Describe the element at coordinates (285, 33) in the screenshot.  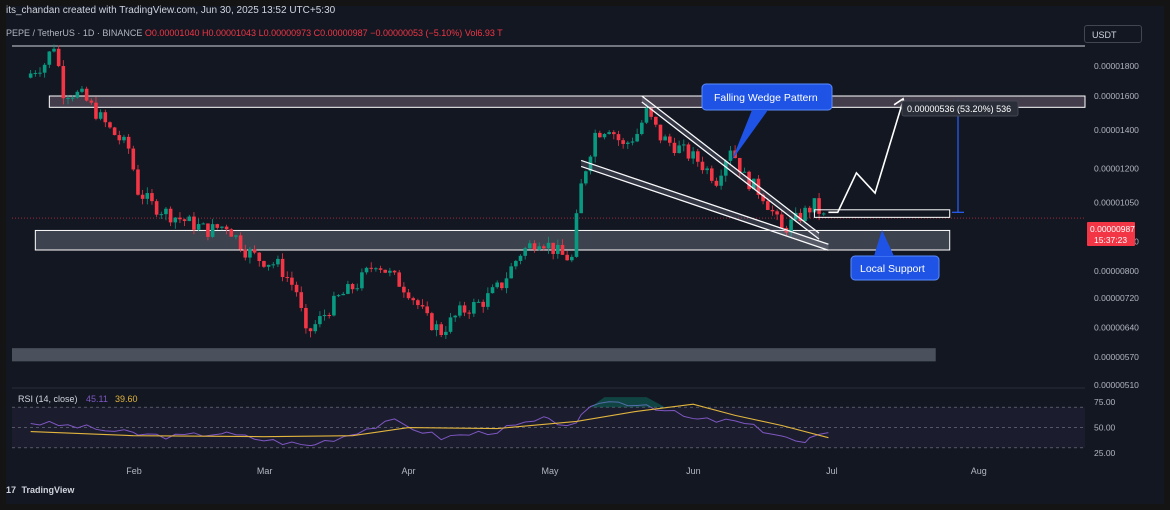
I see `ohlc-low: L0.00000973` at that location.